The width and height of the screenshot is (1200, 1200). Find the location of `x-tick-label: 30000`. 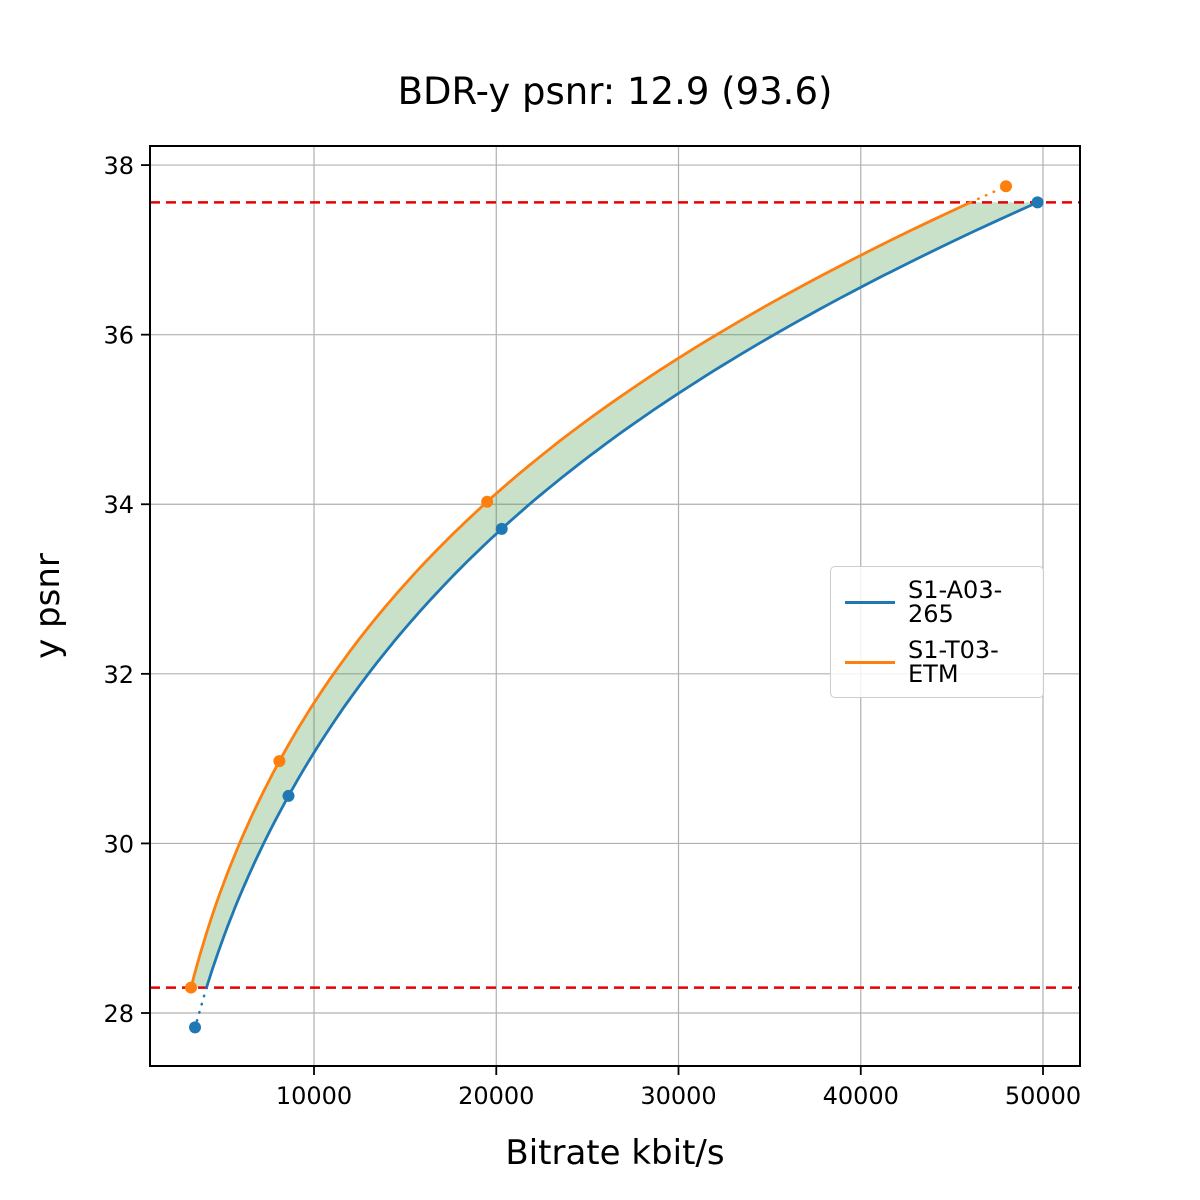

x-tick-label: 30000 is located at coordinates (678, 1096).